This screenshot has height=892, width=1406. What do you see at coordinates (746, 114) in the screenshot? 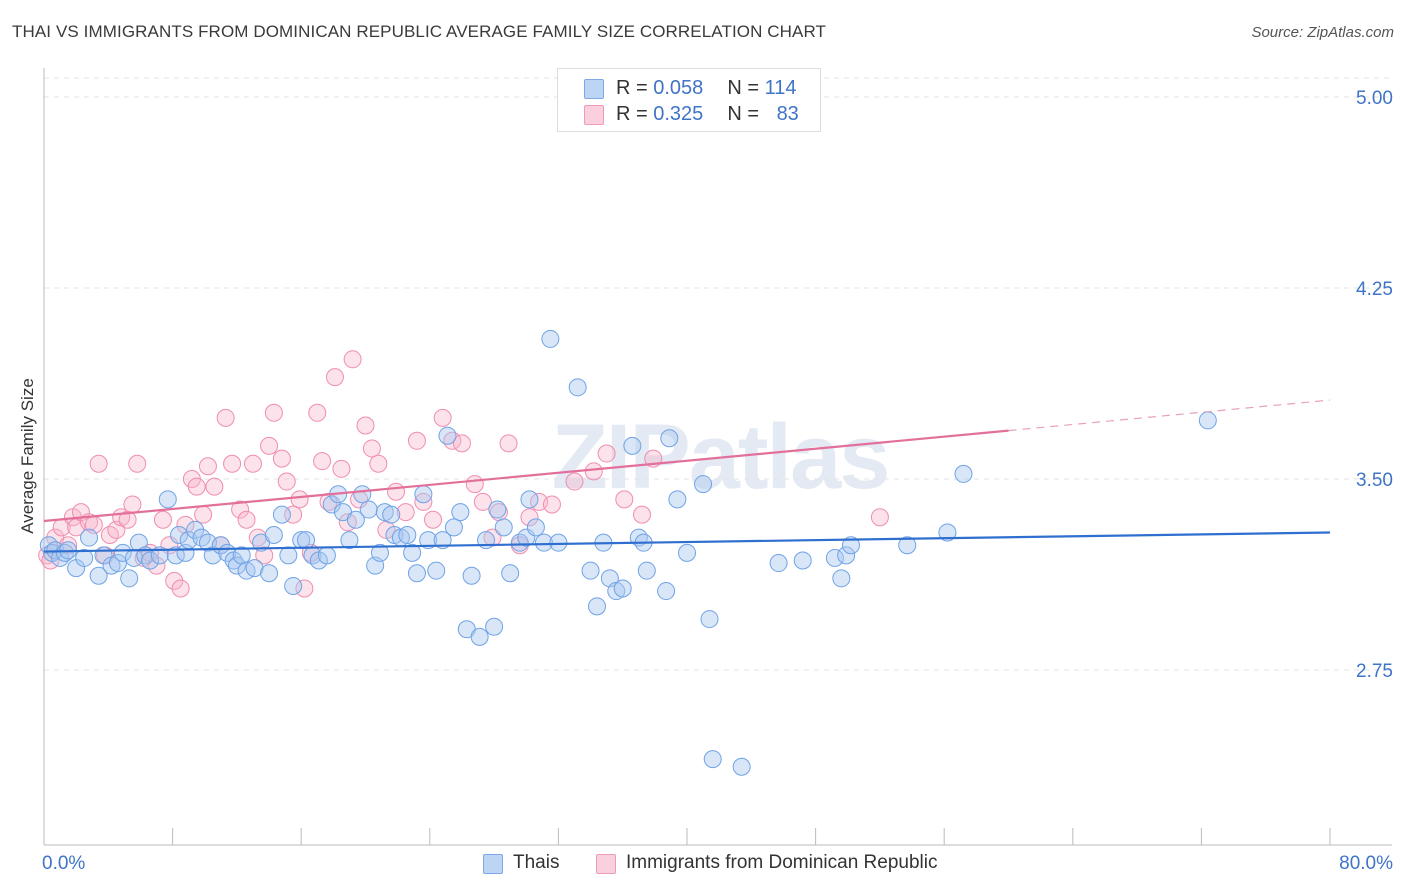
I see `legend-n-label: N =` at bounding box center [746, 114].